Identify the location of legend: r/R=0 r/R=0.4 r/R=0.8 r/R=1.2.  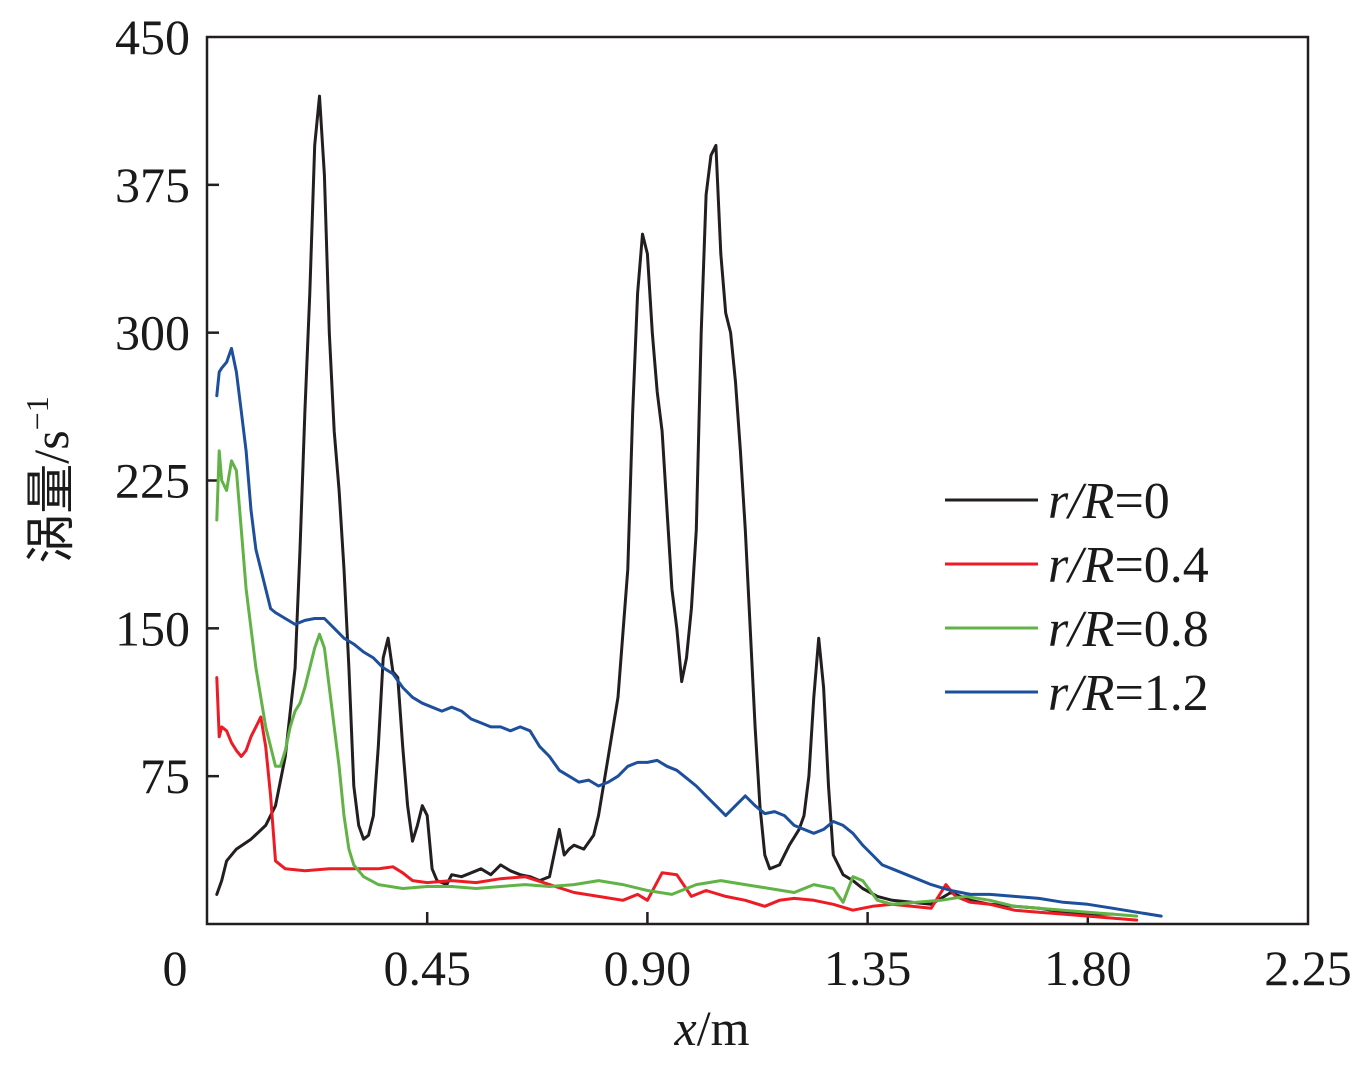
(1077, 597).